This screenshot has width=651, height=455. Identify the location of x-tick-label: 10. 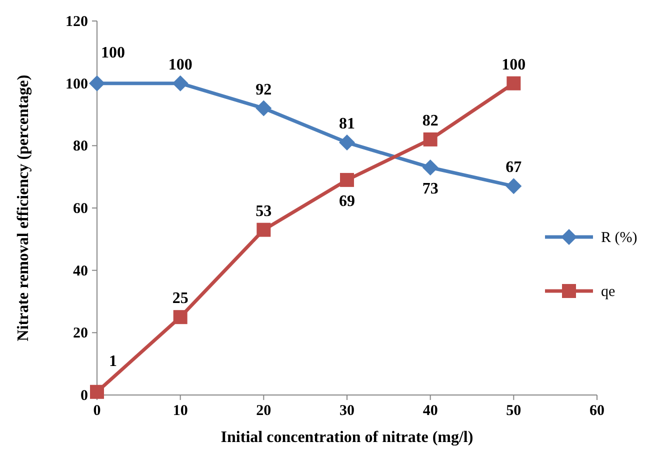
(180, 411).